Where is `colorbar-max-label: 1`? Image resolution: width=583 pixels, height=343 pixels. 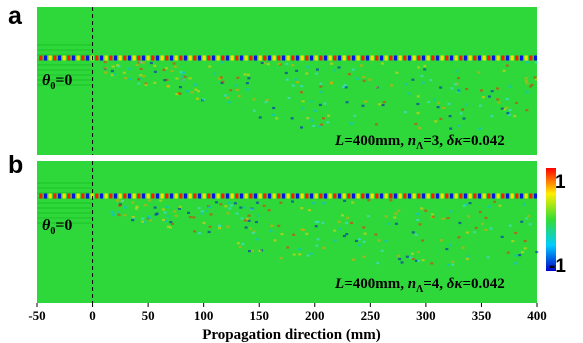
colorbar-max-label: 1 is located at coordinates (560, 182).